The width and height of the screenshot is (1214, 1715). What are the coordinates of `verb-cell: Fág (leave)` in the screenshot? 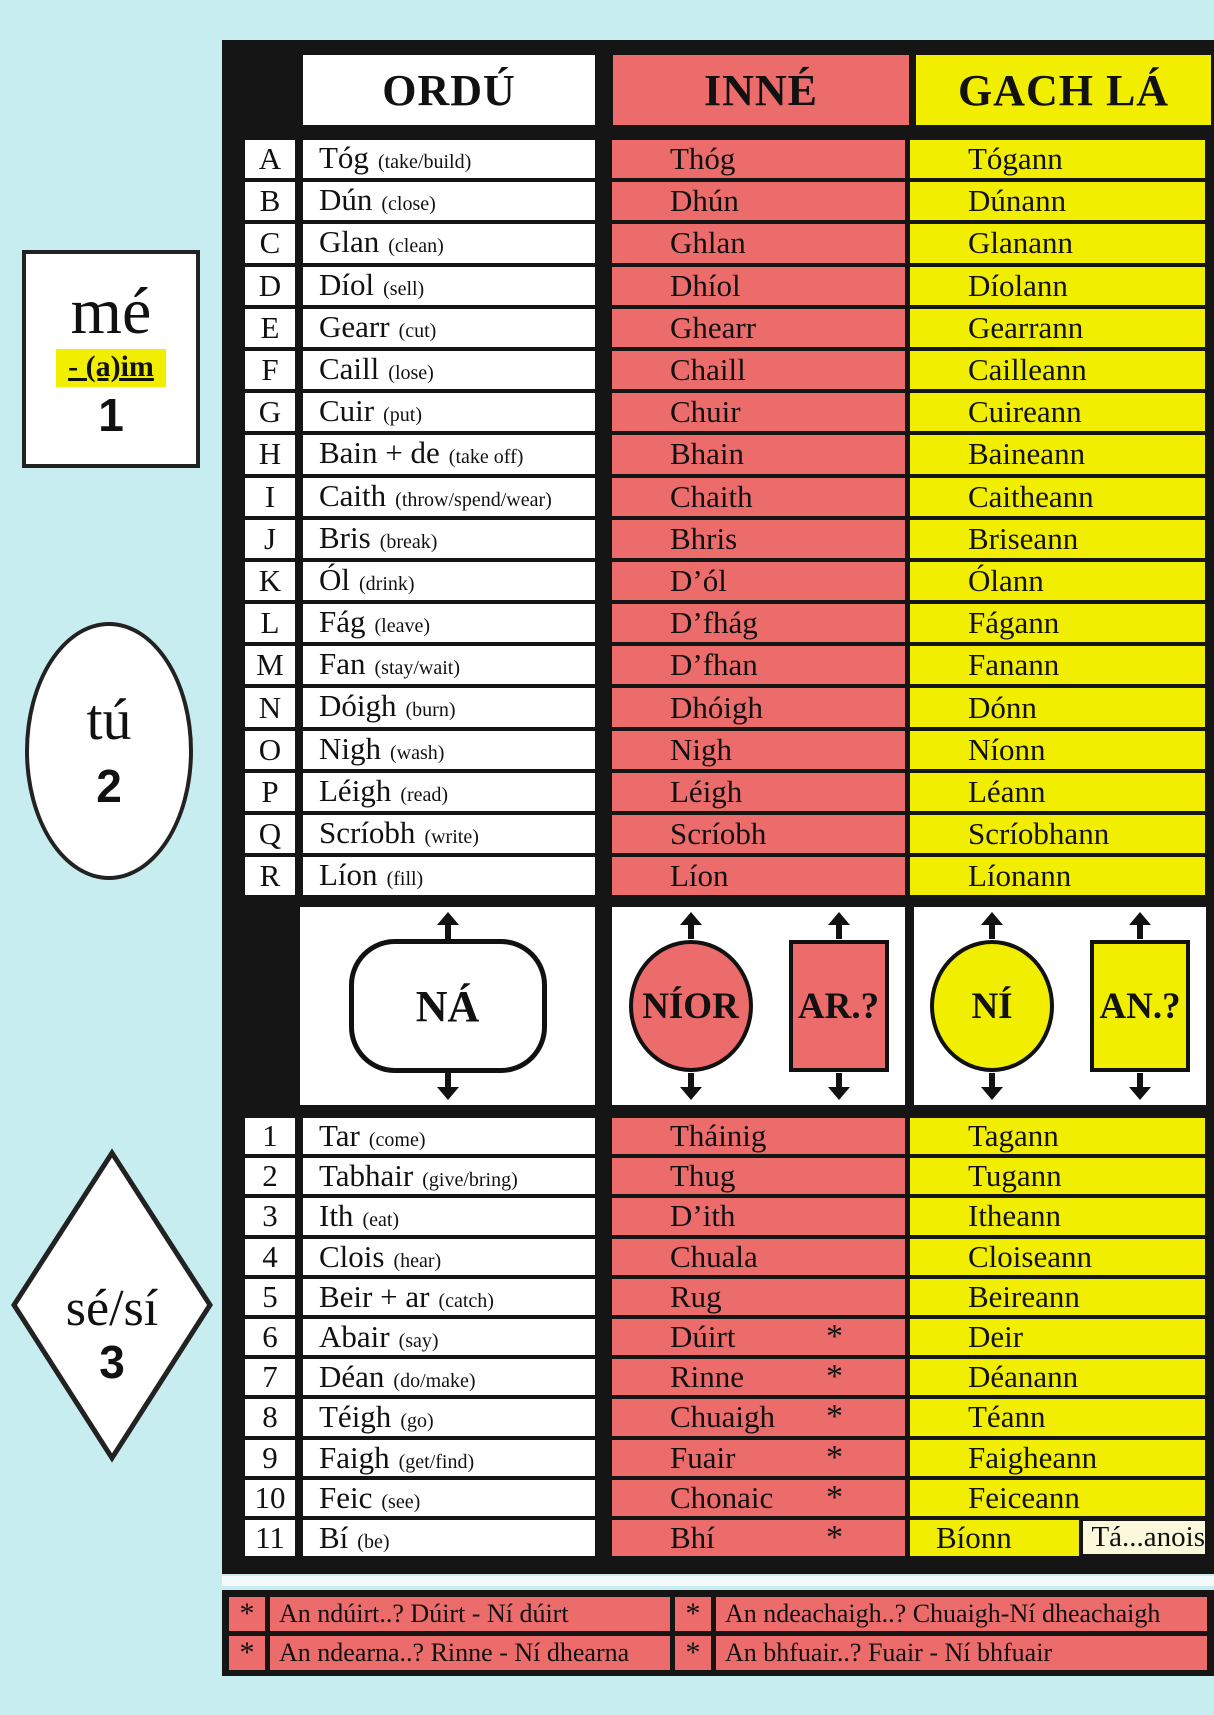 It's located at (449, 623).